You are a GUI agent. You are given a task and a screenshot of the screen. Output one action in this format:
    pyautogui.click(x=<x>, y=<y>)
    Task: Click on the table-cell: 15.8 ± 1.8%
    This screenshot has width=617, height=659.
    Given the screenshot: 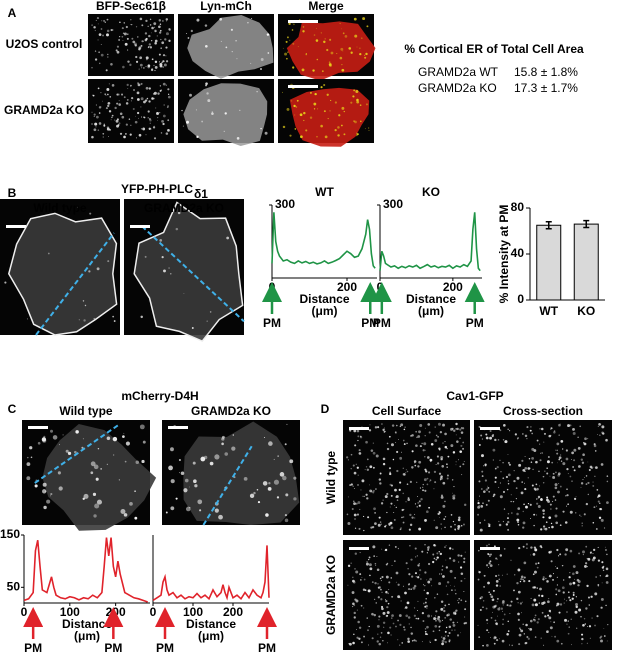 What is the action you would take?
    pyautogui.click(x=546, y=72)
    